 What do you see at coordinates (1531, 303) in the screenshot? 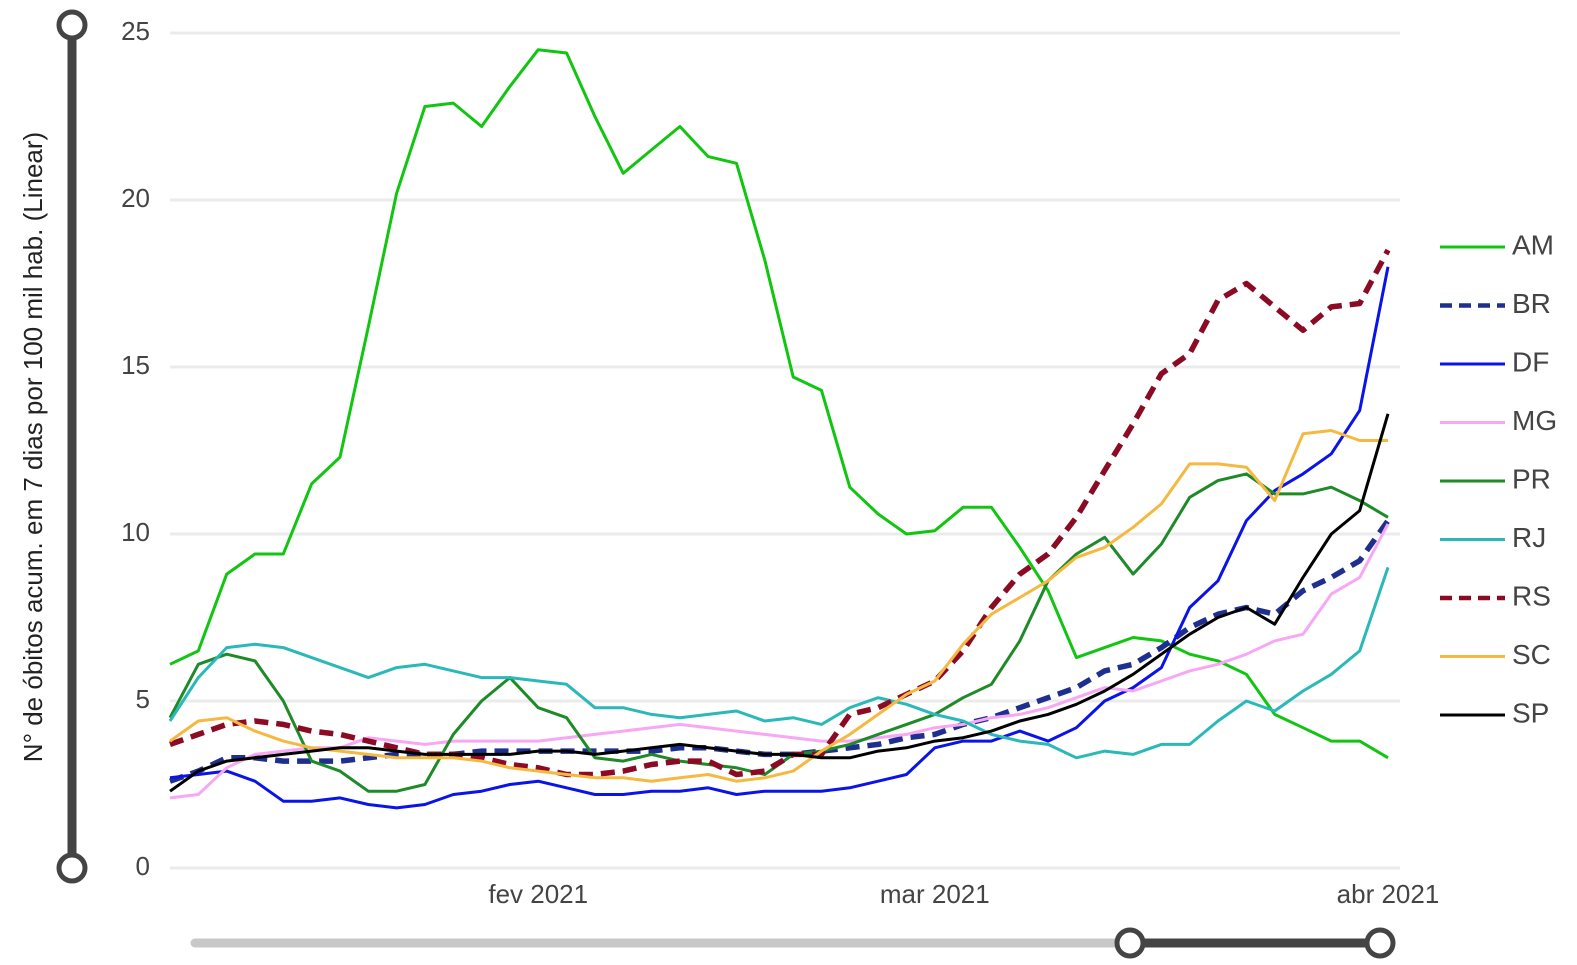
I see `legend-label: BR` at bounding box center [1531, 303].